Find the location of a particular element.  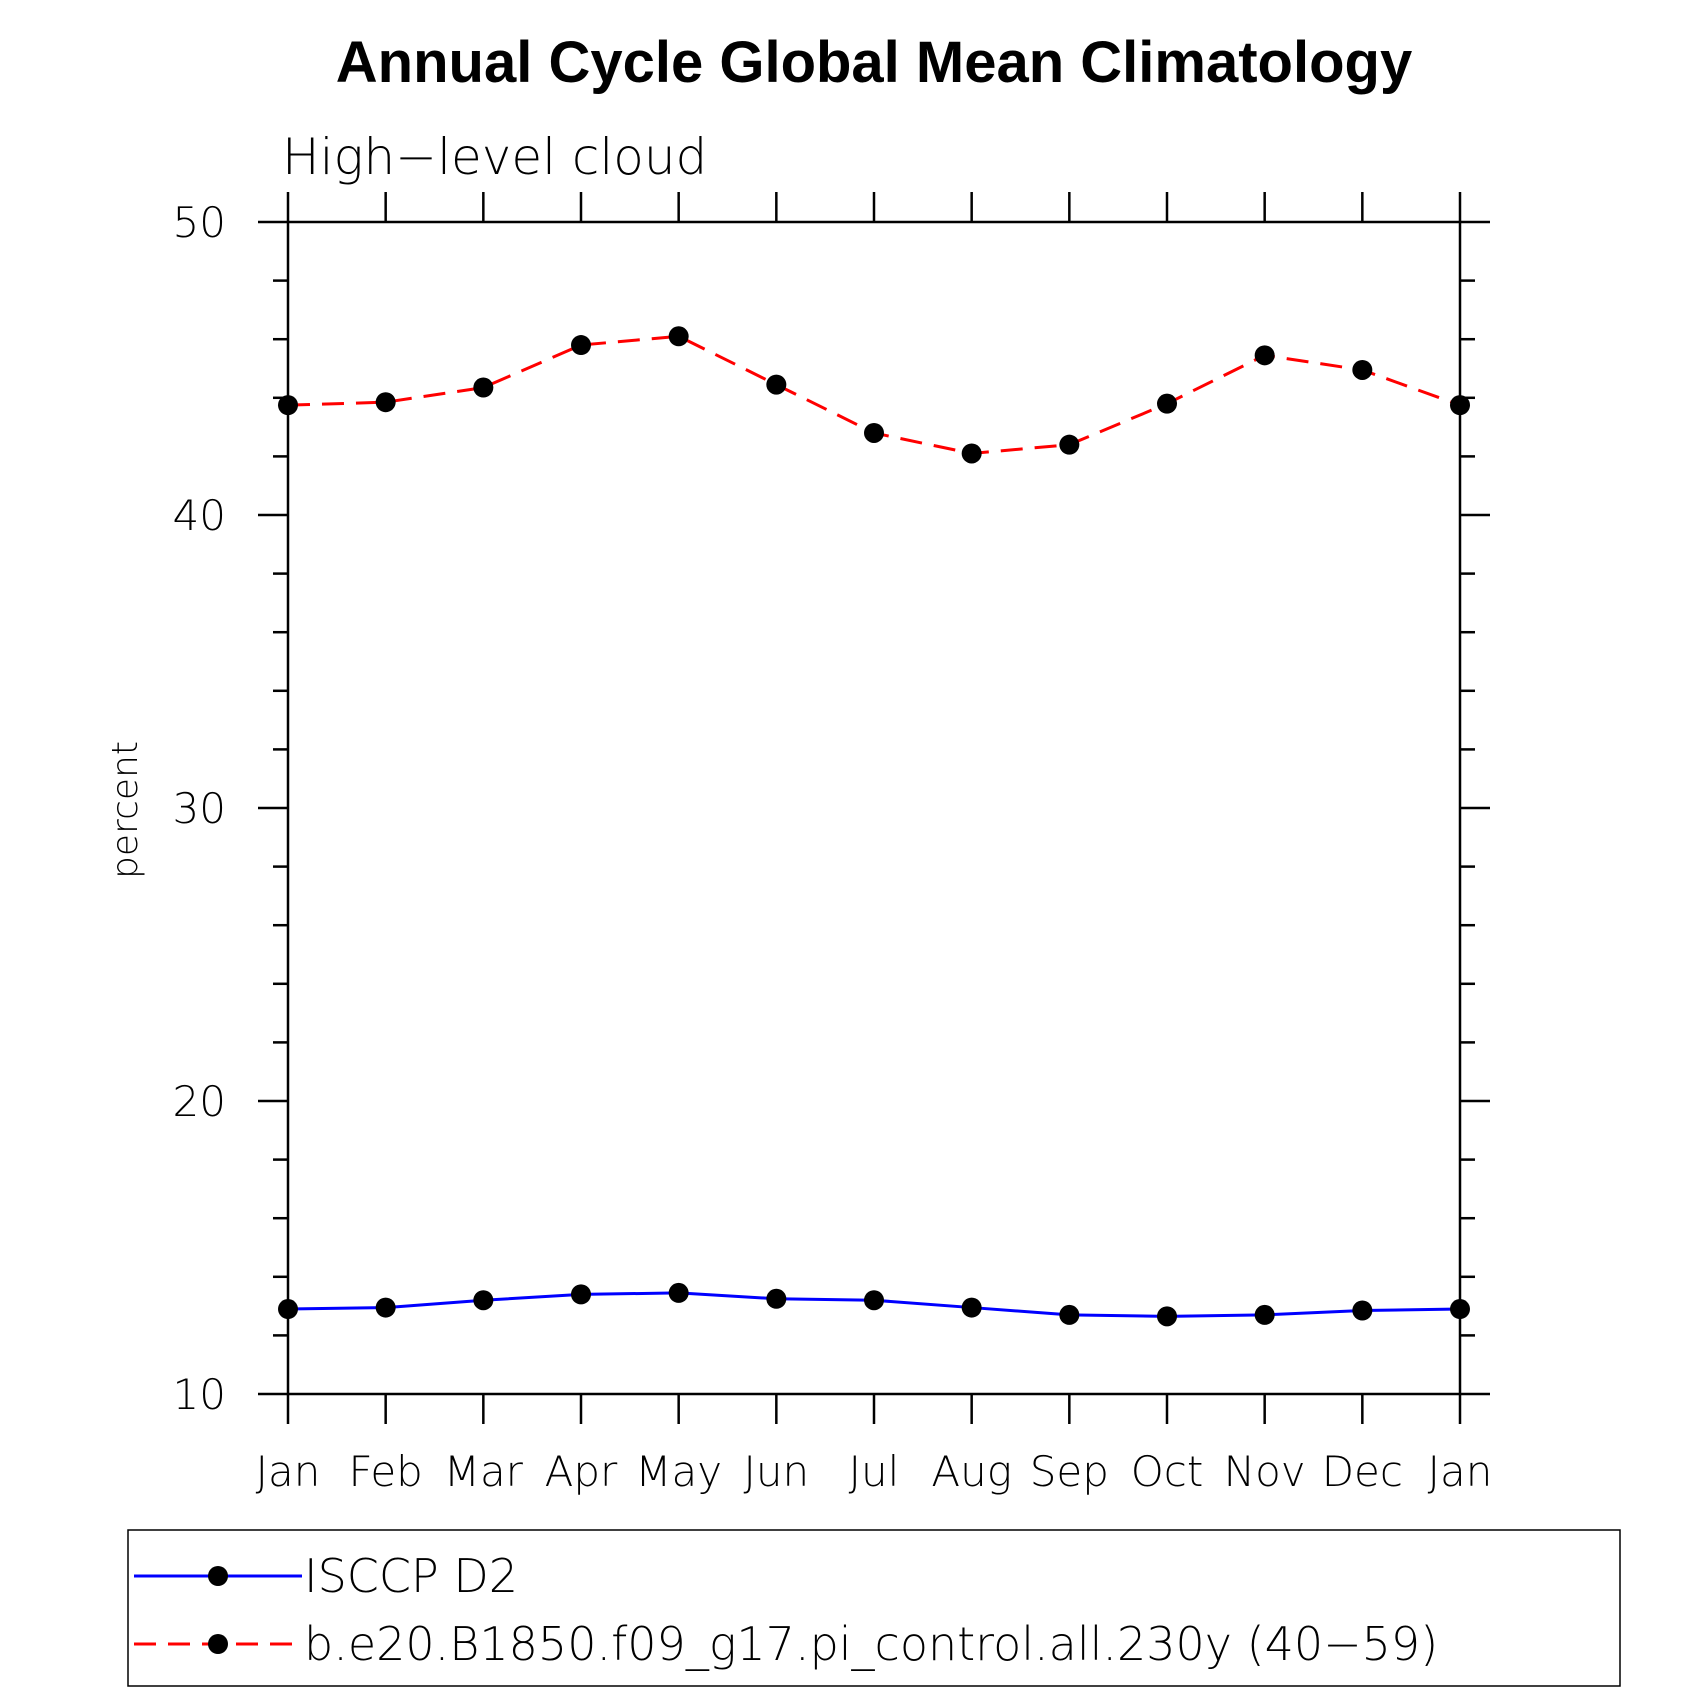

x-tick-label: Apr is located at coordinates (581, 1471).